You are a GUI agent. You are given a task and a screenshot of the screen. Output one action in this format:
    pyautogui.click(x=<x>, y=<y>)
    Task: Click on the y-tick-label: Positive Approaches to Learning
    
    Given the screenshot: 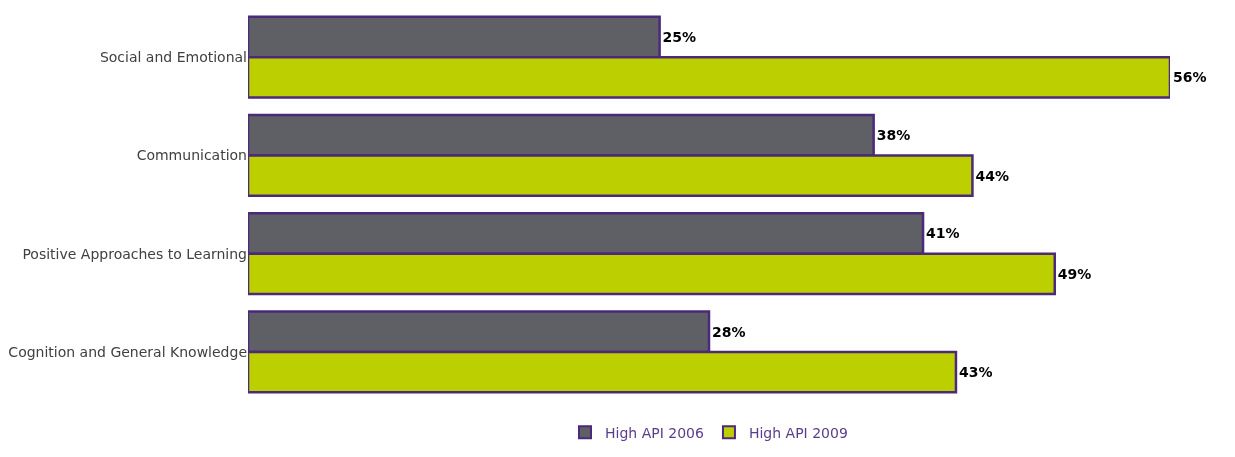 What is the action you would take?
    pyautogui.click(x=134, y=253)
    